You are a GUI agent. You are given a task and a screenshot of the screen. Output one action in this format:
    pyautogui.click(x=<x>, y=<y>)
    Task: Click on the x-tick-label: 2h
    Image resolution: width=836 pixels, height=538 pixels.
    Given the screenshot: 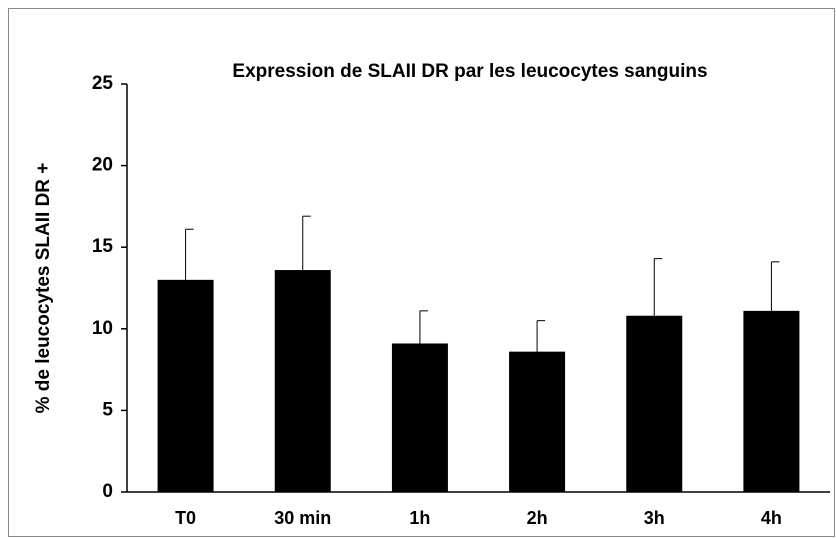 What is the action you would take?
    pyautogui.click(x=537, y=518)
    